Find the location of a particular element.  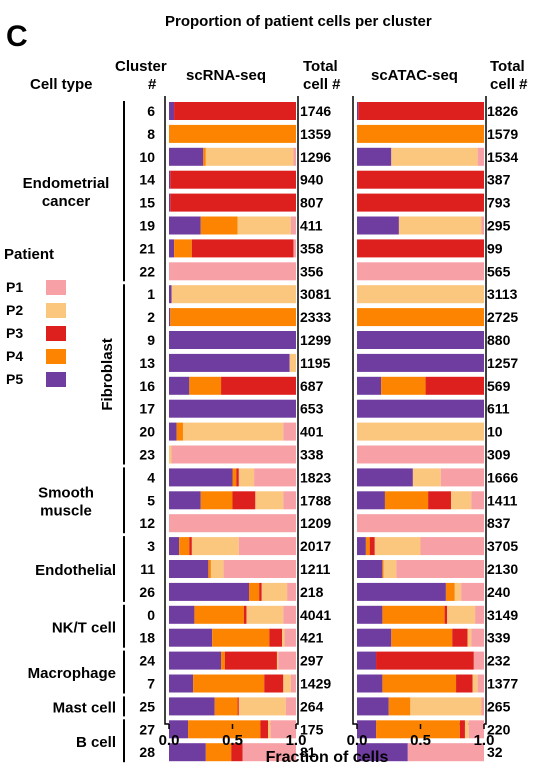

cluster-label-23: 23 is located at coordinates (147, 455).